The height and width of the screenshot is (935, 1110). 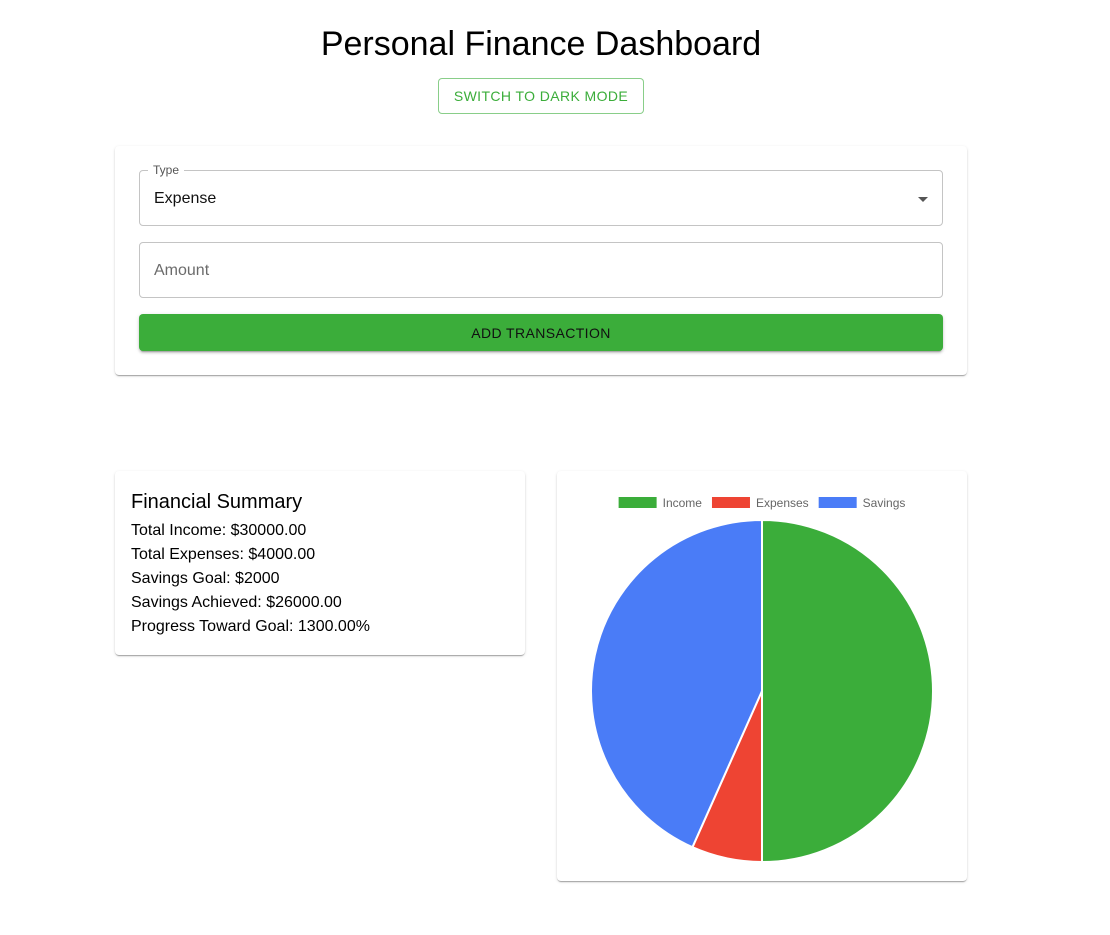 What do you see at coordinates (730, 502) in the screenshot?
I see `legend-swatch-expenses` at bounding box center [730, 502].